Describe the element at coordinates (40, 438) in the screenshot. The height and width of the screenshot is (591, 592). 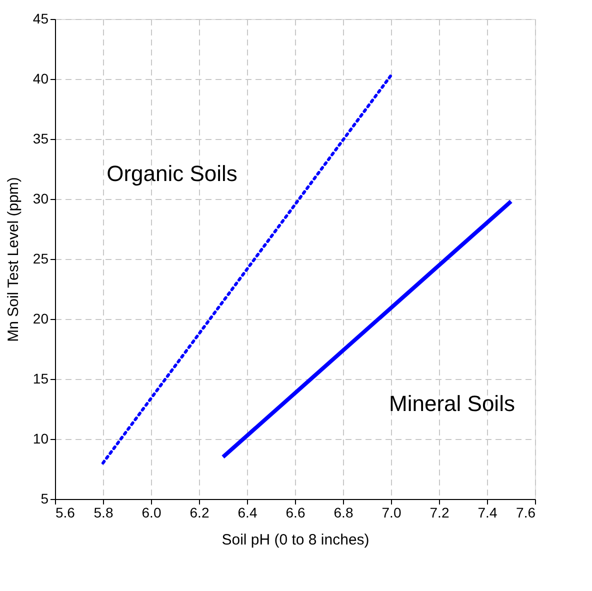
I see `y-tick-label: 10` at that location.